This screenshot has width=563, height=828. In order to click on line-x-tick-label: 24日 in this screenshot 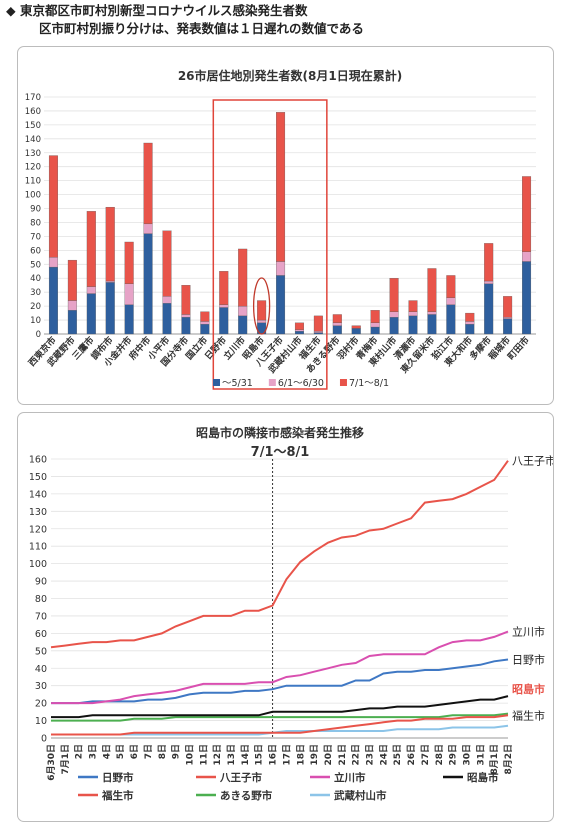, I will do `click(383, 755)`.